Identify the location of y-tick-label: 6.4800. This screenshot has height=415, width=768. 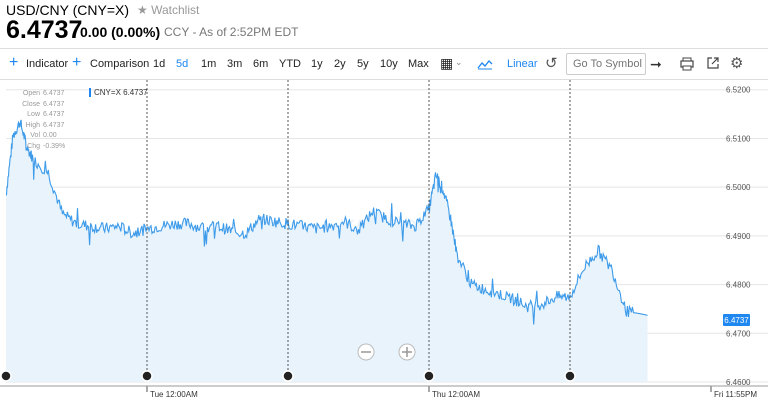
(738, 285).